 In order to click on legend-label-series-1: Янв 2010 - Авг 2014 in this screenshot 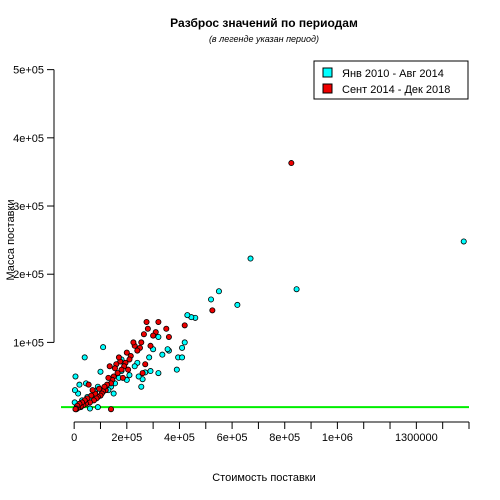, I will do `click(393, 74)`.